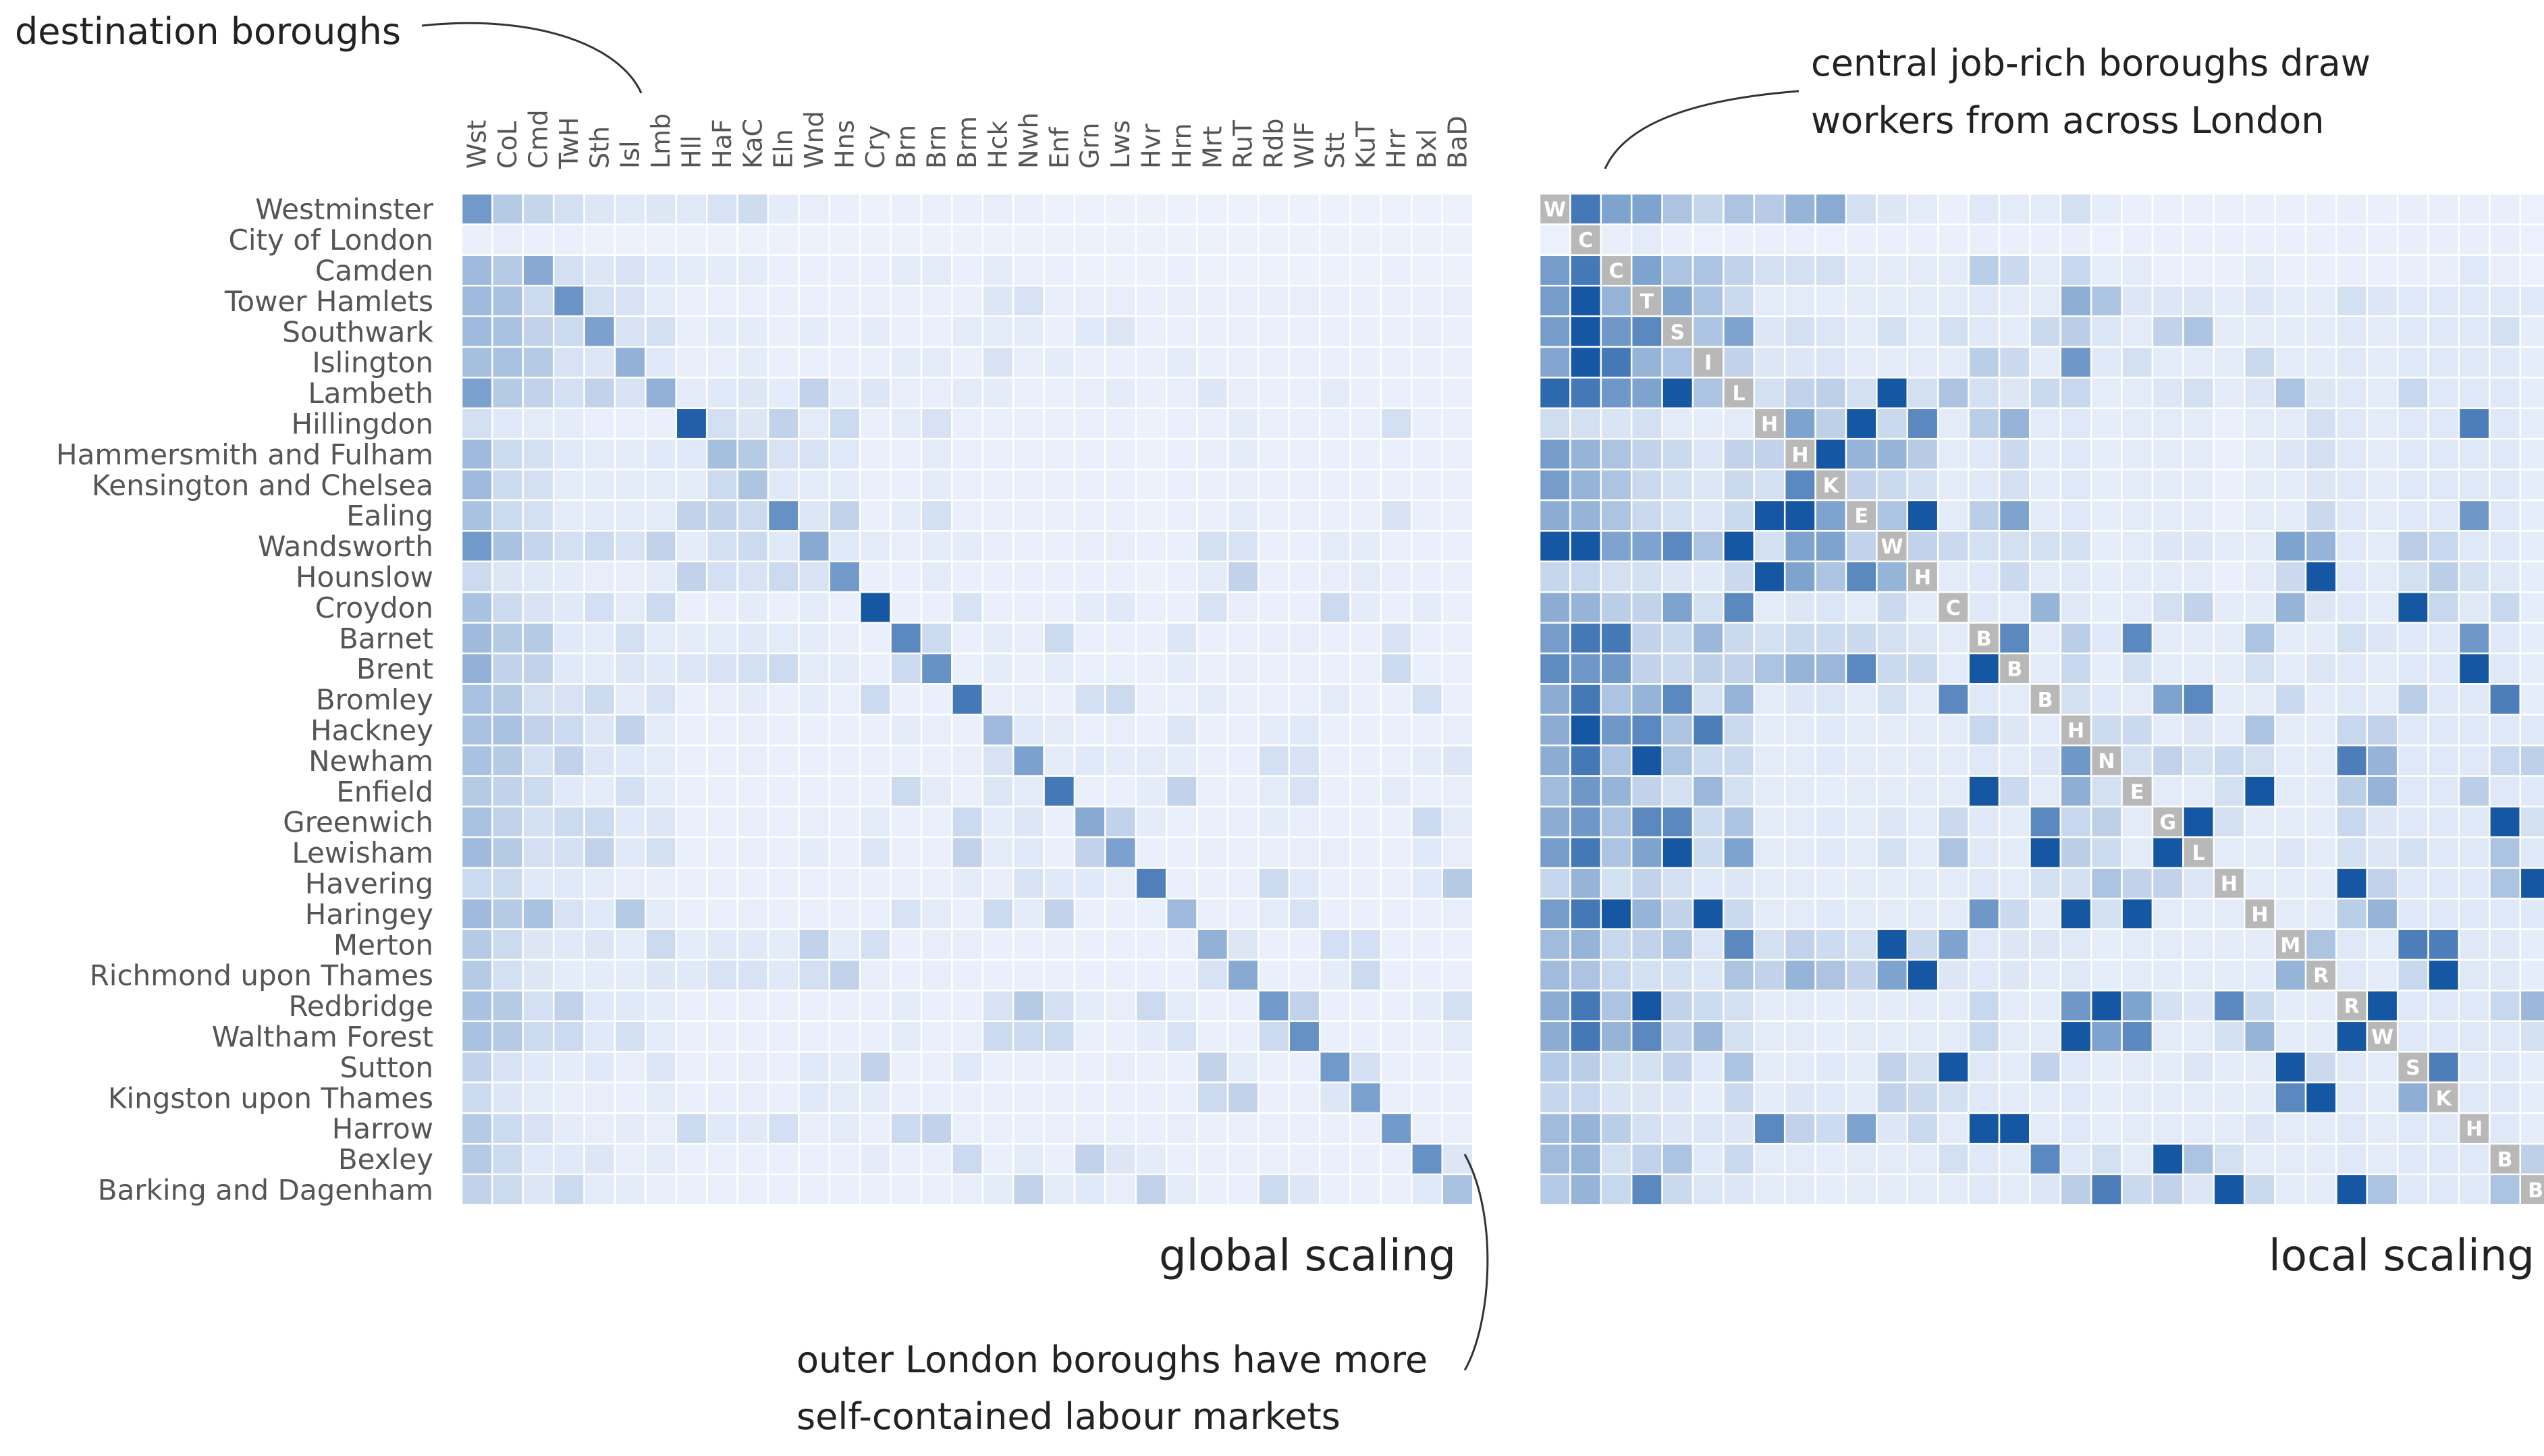  I want to click on local-diagonal-label-8: H, so click(1800, 455).